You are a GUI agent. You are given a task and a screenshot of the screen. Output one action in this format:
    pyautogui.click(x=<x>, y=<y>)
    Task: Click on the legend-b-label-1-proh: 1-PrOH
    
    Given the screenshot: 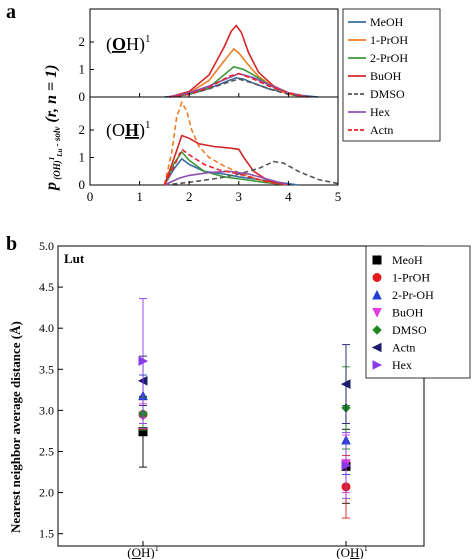 What is the action you would take?
    pyautogui.click(x=411, y=278)
    